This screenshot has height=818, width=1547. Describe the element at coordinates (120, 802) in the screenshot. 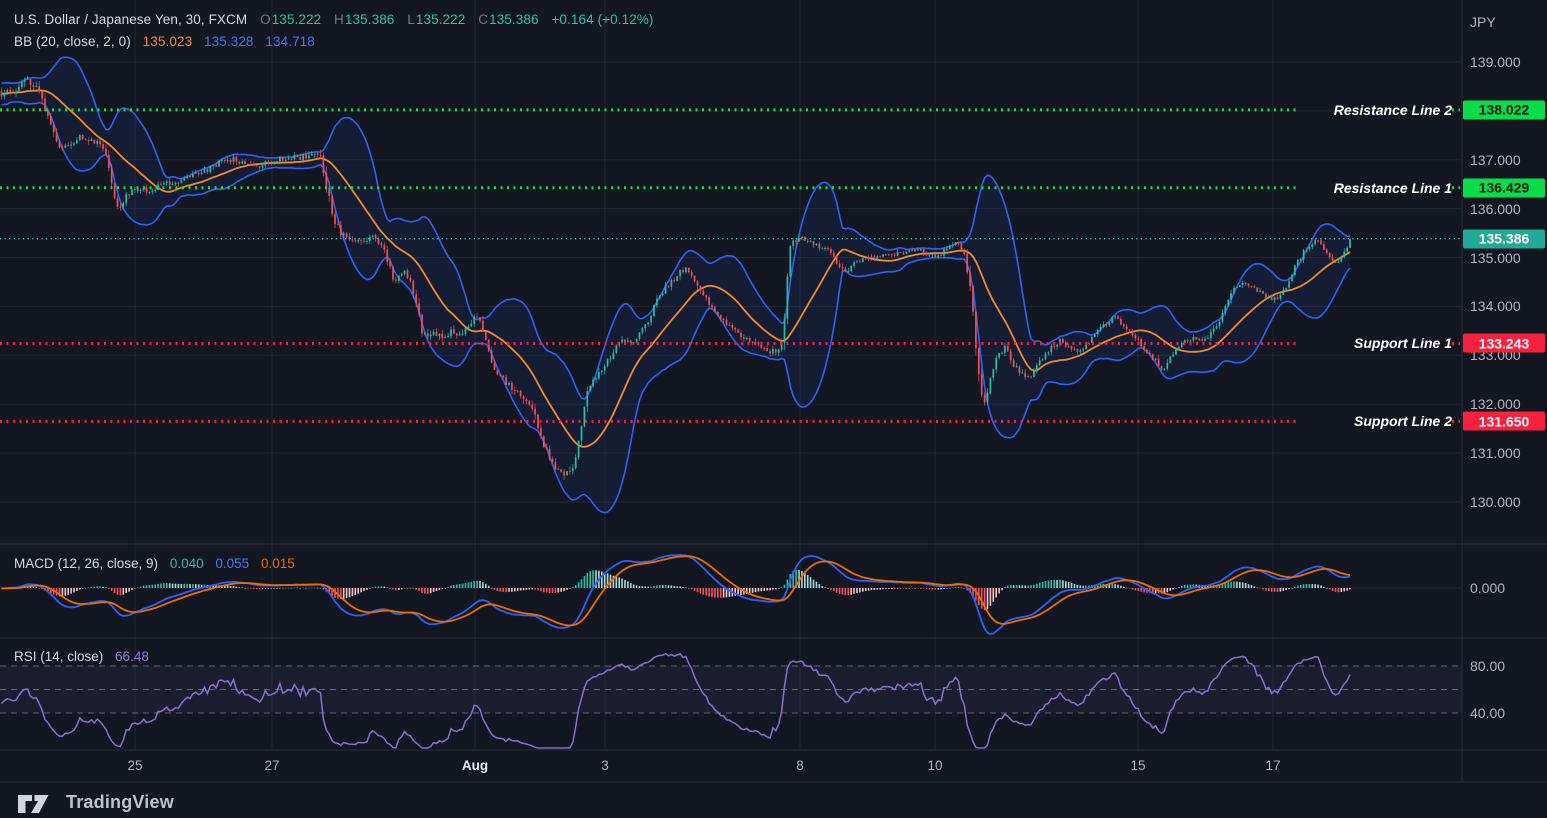

I see `tradingview-brand-text: TradingView` at that location.